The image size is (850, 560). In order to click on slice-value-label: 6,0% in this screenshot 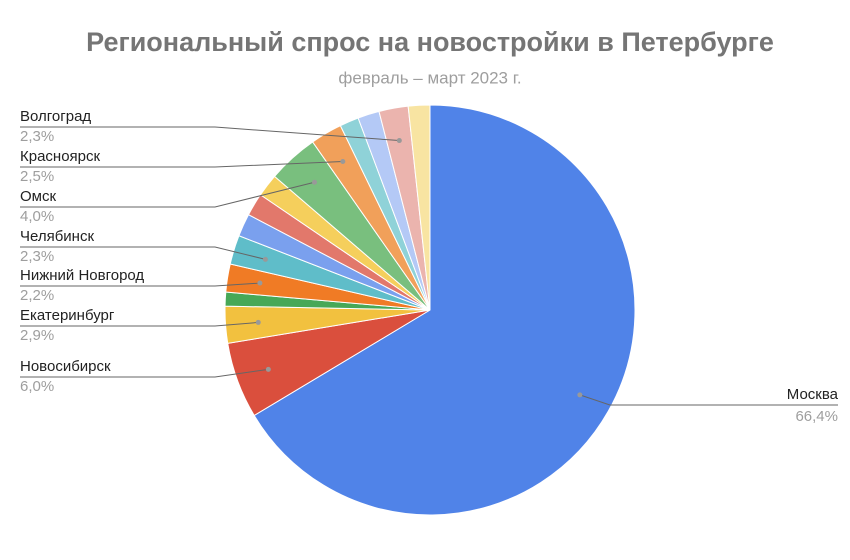, I will do `click(37, 386)`.